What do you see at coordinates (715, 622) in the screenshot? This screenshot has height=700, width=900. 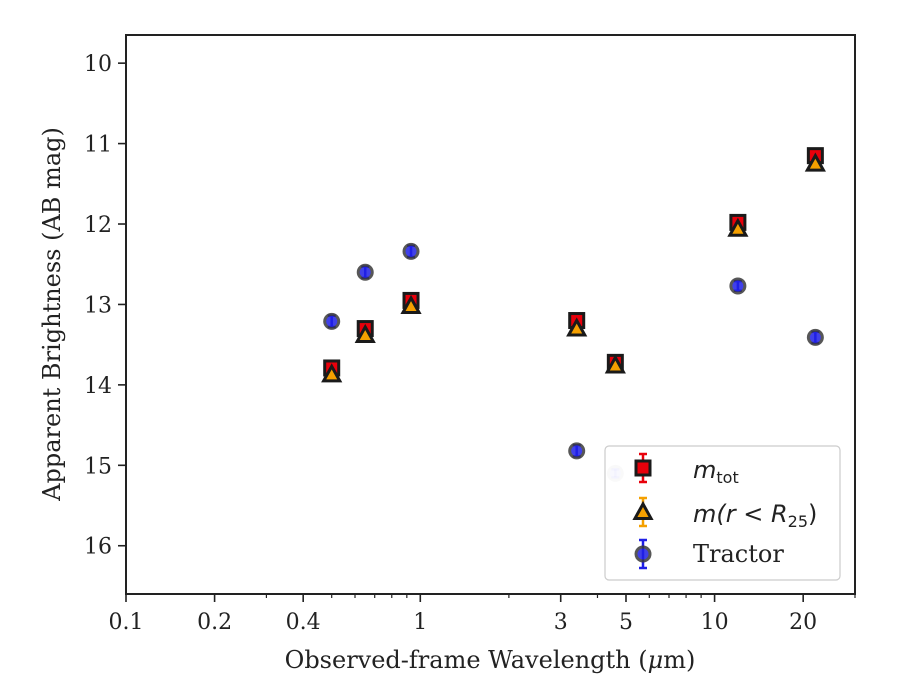 I see `x-tick-label: 10` at bounding box center [715, 622].